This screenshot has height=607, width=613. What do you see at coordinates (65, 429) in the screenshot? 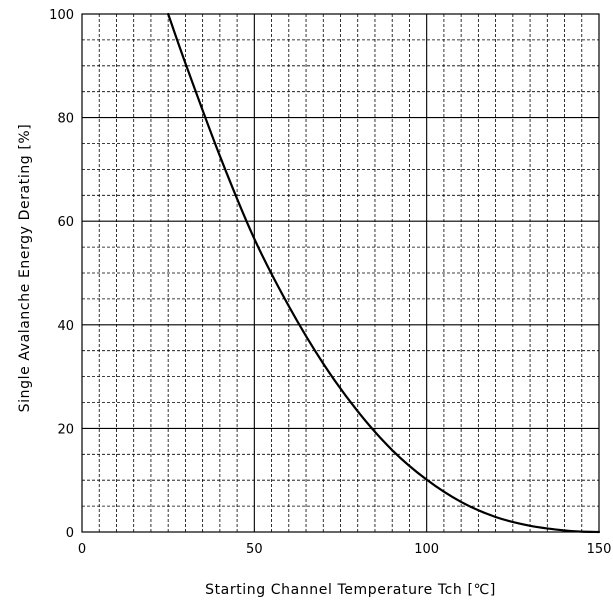
I see `y-tick-label: 20` at bounding box center [65, 429].